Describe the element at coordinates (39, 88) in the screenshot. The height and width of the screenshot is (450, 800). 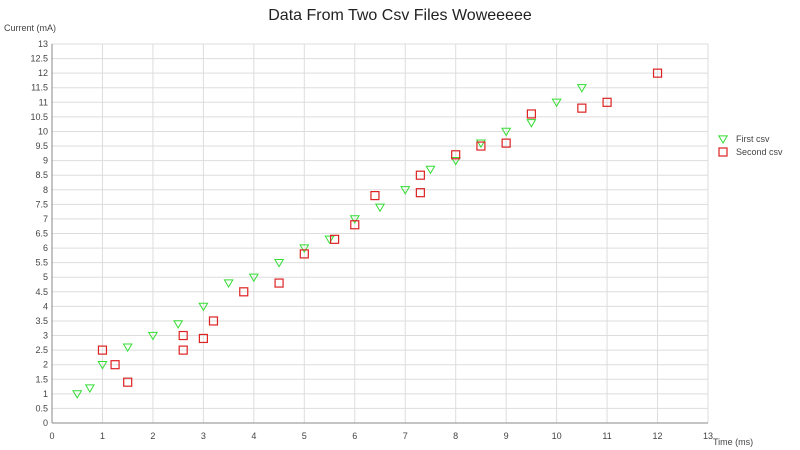
I see `y-tick-label: 11.5` at that location.